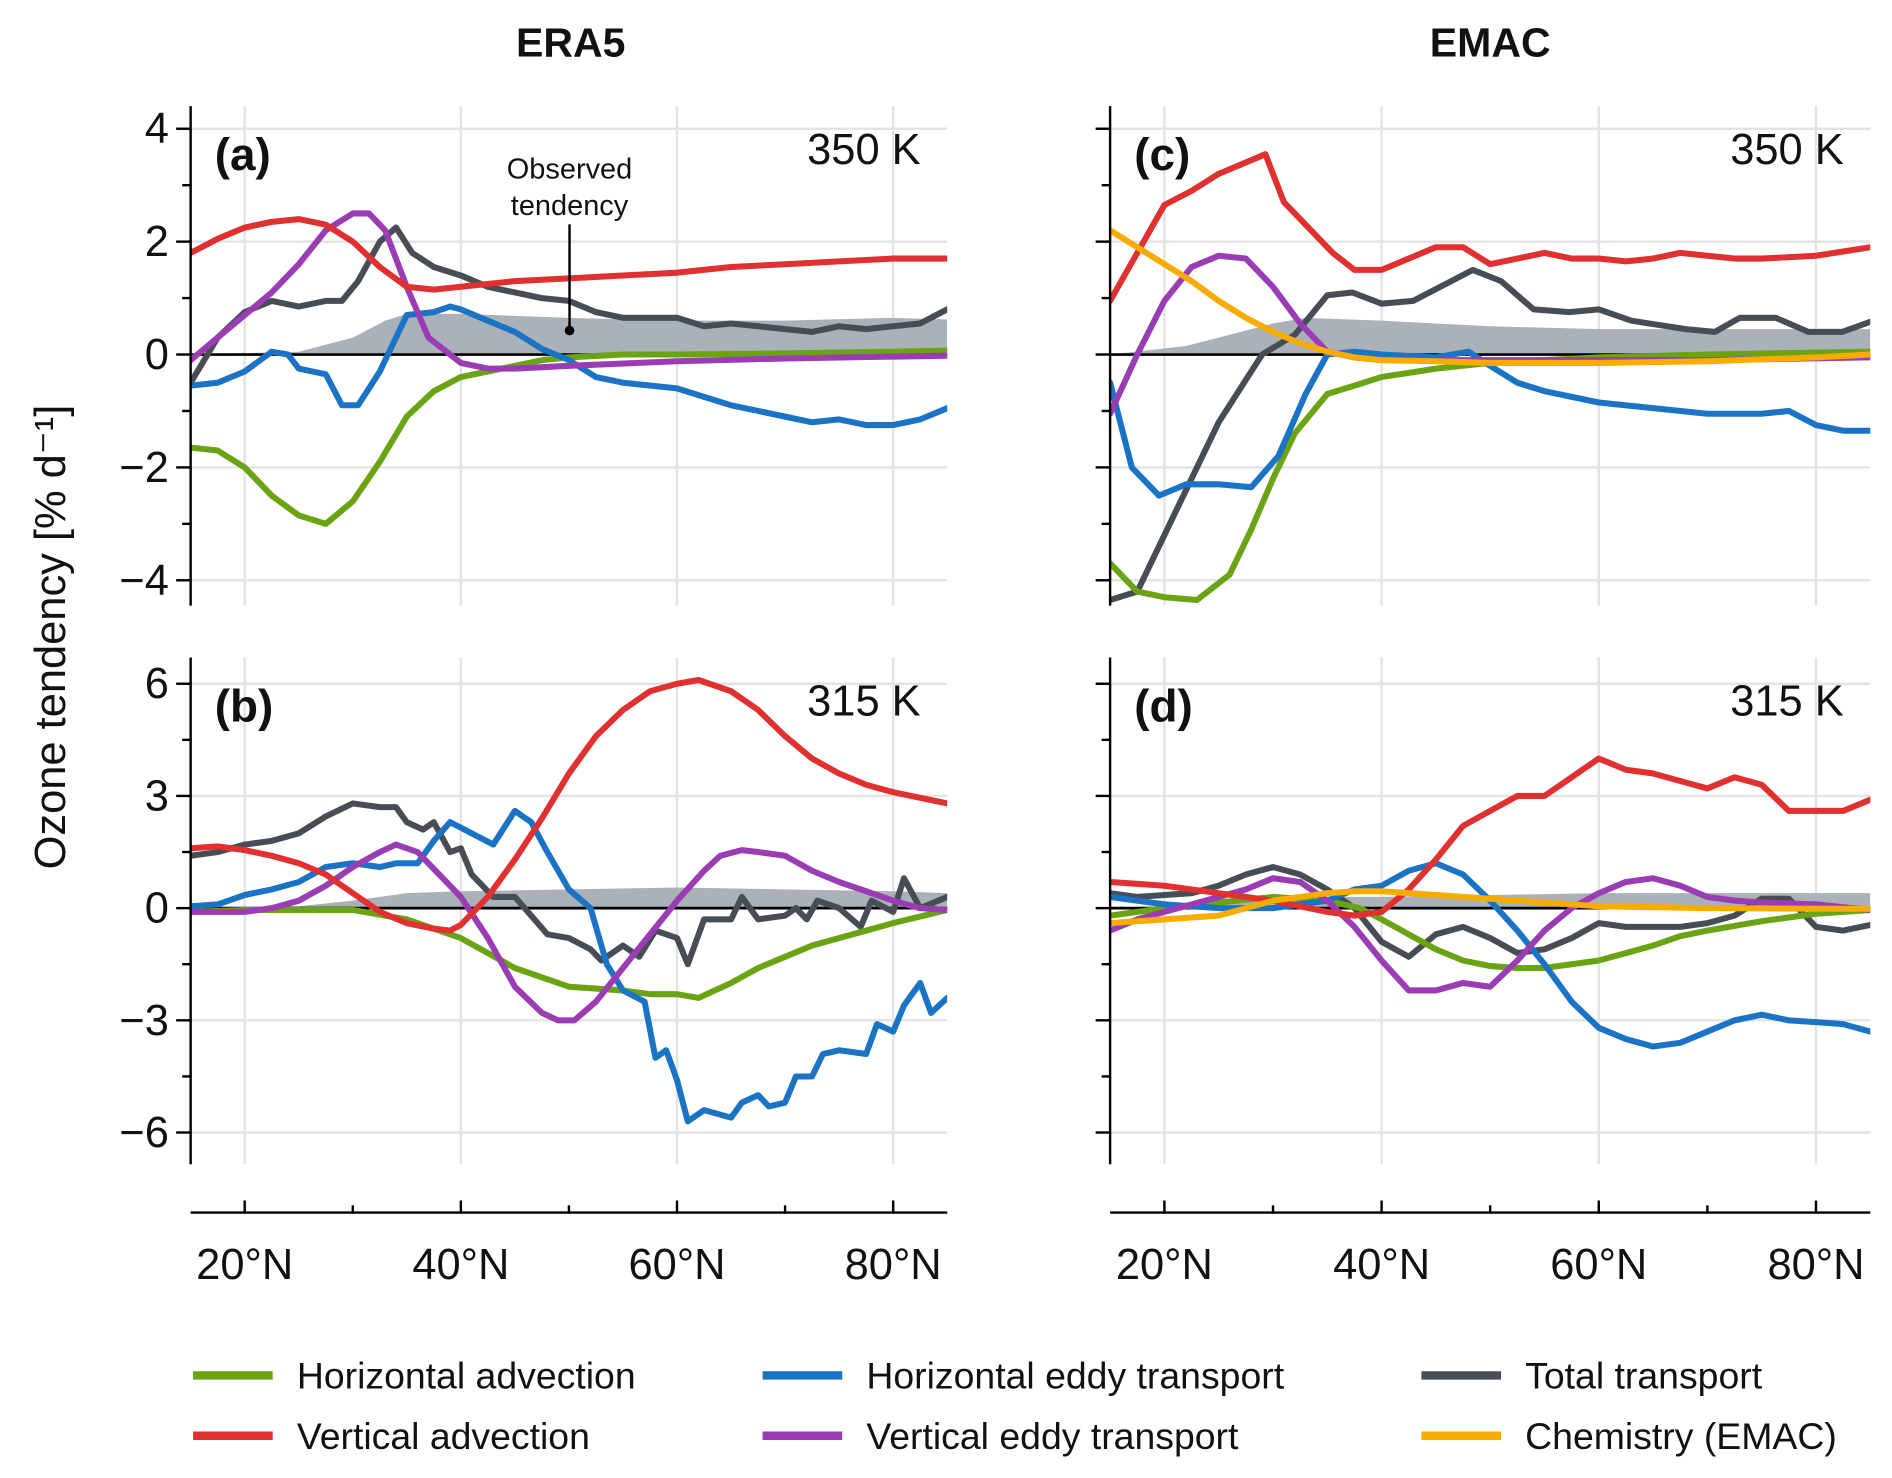 The image size is (1892, 1478). What do you see at coordinates (1681, 1436) in the screenshot?
I see `legend-label: Chemistry (EMAC)` at bounding box center [1681, 1436].